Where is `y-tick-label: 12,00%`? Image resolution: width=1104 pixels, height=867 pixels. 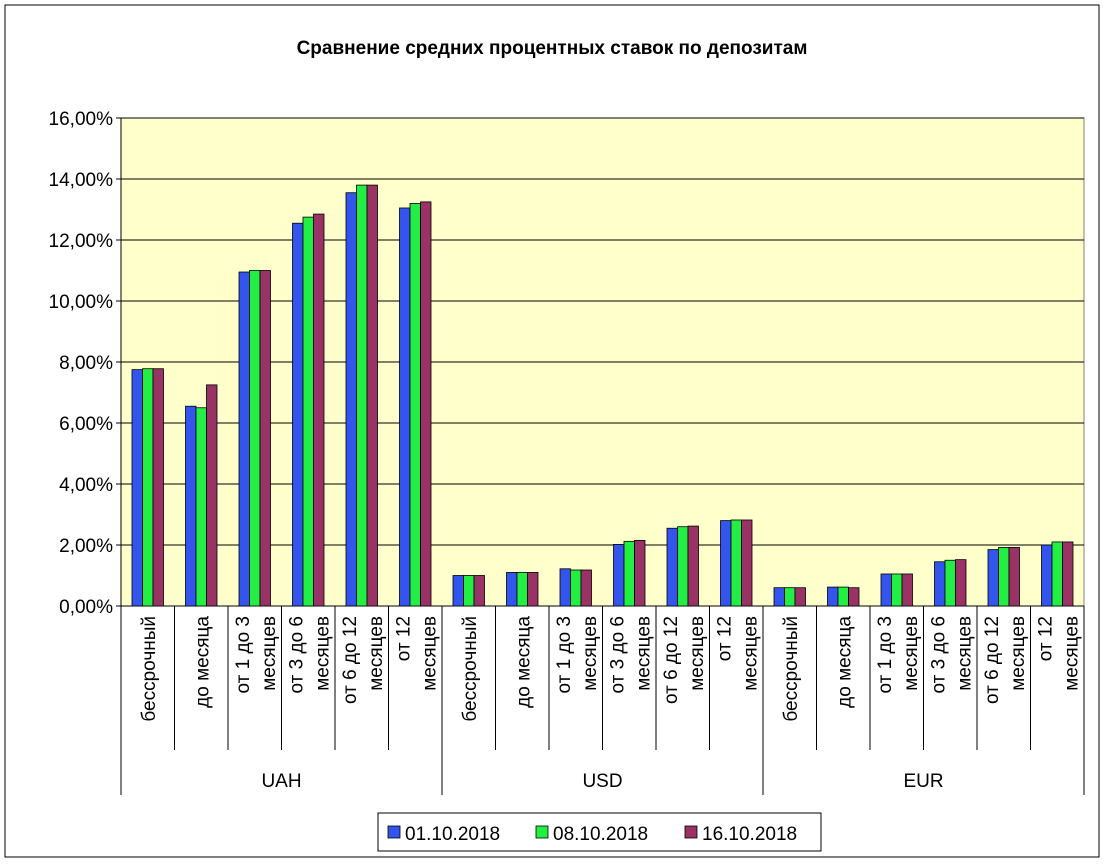
y-tick-label: 12,00% is located at coordinates (81, 241).